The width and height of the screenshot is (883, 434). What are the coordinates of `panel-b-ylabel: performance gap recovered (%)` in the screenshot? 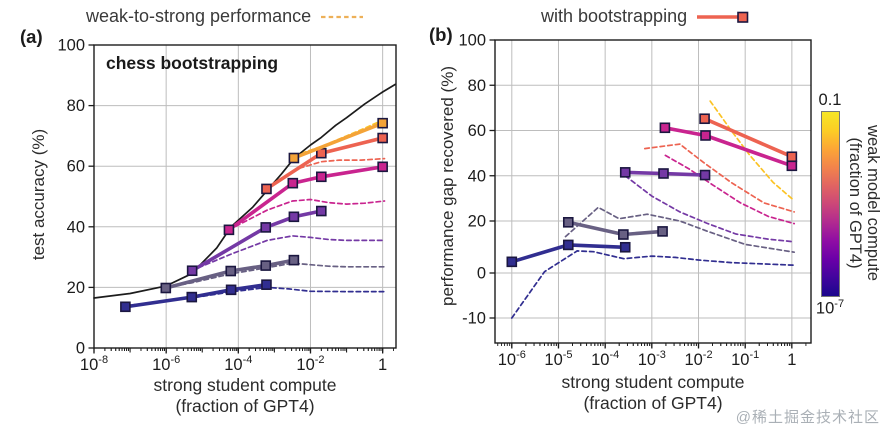 It's located at (447, 186).